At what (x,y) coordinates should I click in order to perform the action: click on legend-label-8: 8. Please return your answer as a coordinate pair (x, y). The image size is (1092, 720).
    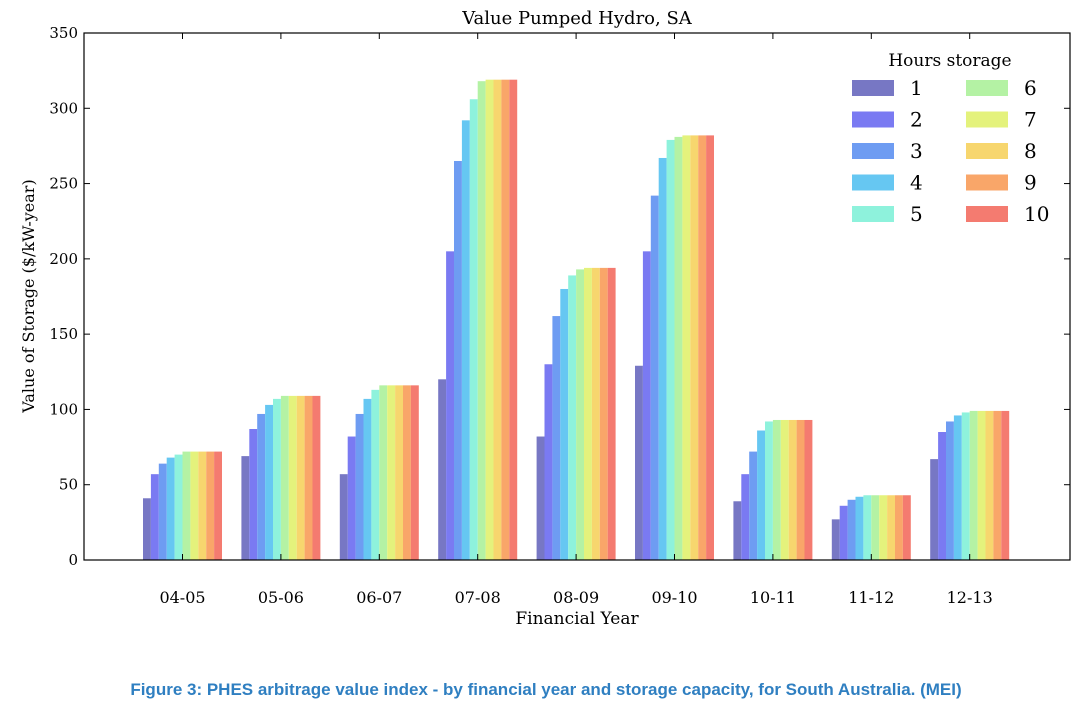
    Looking at the image, I should click on (1030, 151).